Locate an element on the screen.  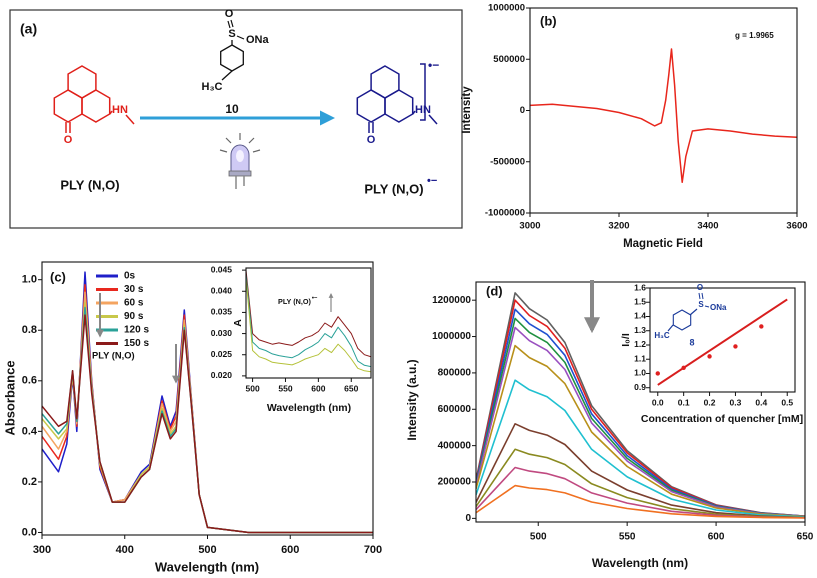
x-tick-label: 400 is located at coordinates (125, 550).